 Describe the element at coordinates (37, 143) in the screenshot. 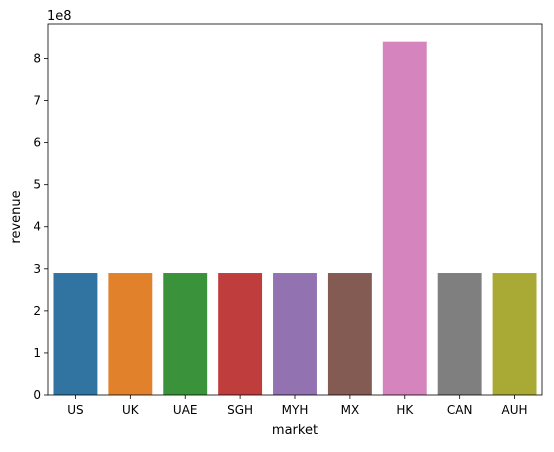

I see `y-tick-label: 6` at that location.